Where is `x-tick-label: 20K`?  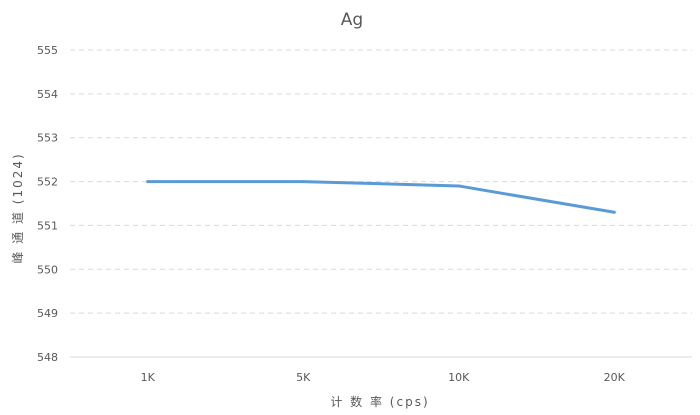
x-tick-label: 20K is located at coordinates (615, 377).